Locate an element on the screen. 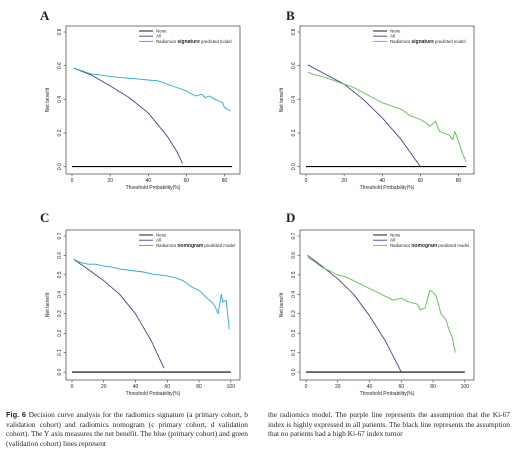 The height and width of the screenshot is (472, 513). panel-letter: B is located at coordinates (290, 15).